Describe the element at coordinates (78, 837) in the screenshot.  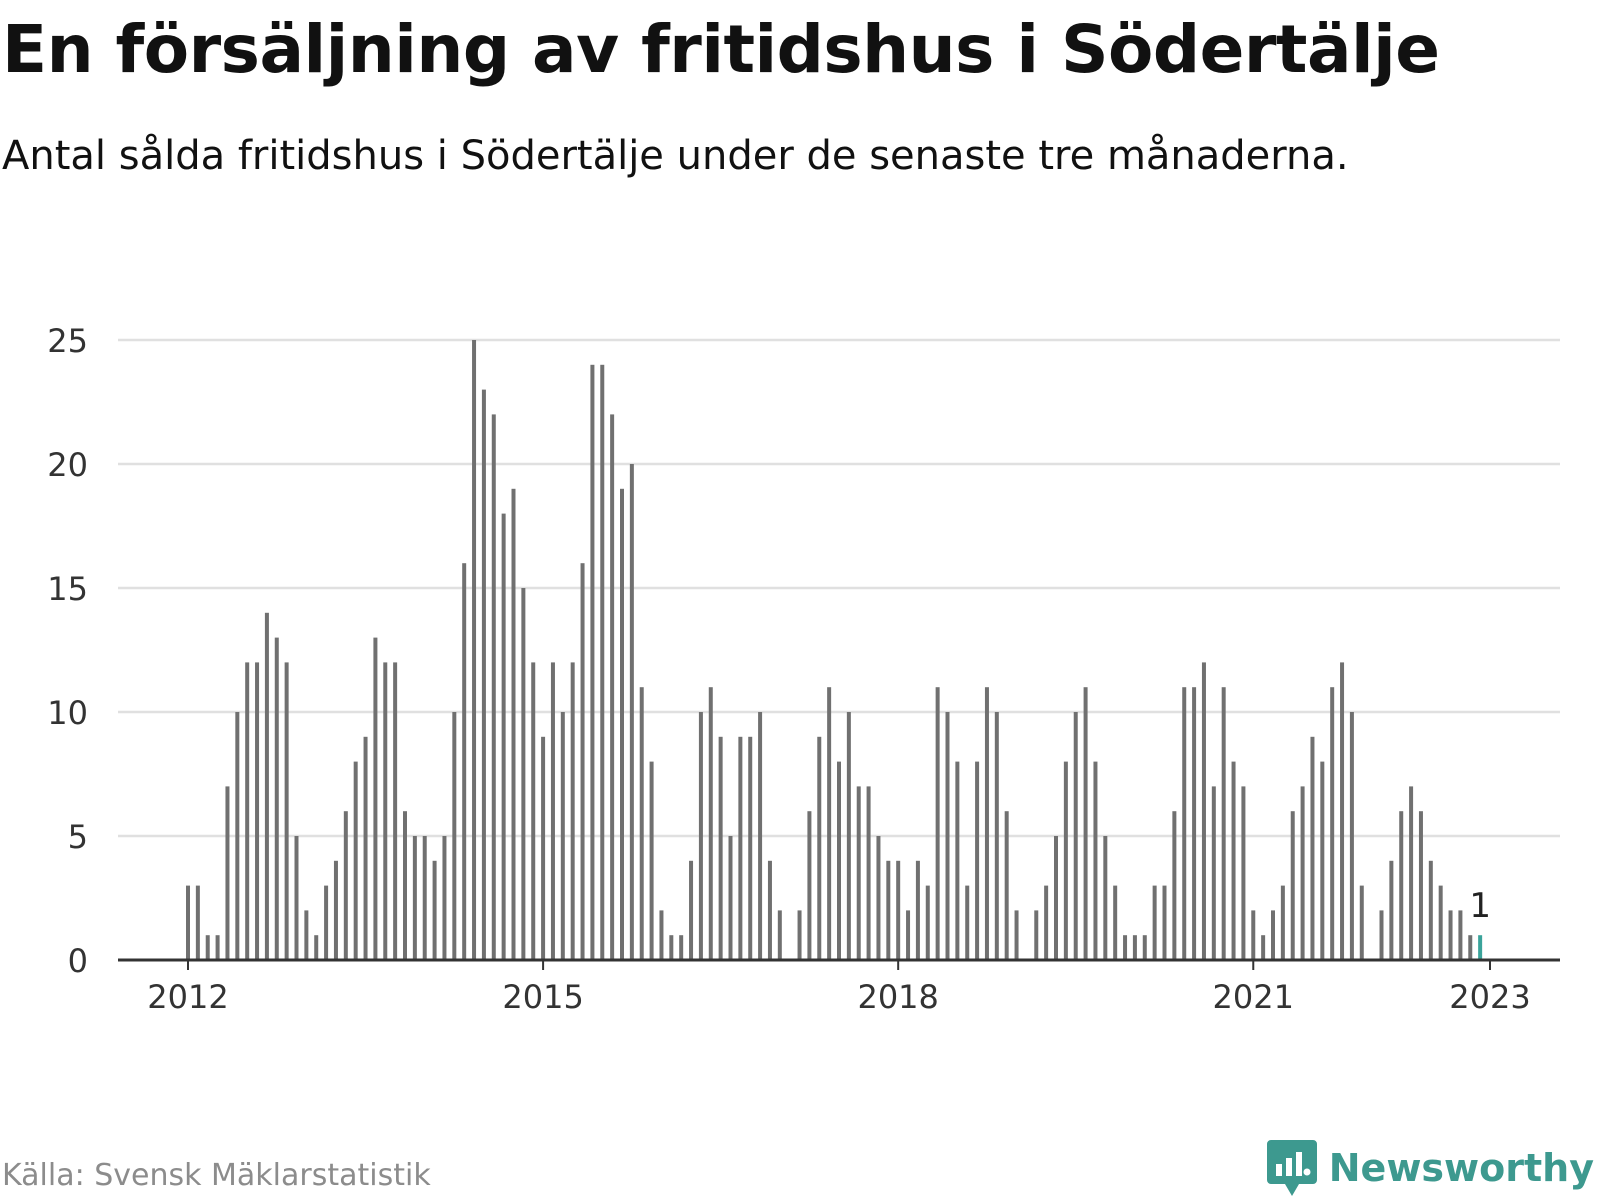
I see `y-tick-label: 5` at that location.